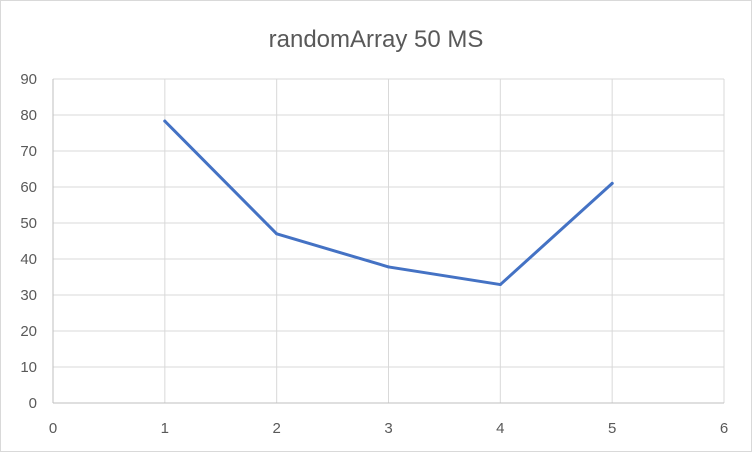 The image size is (752, 452). I want to click on y-tick-label: 90, so click(28, 79).